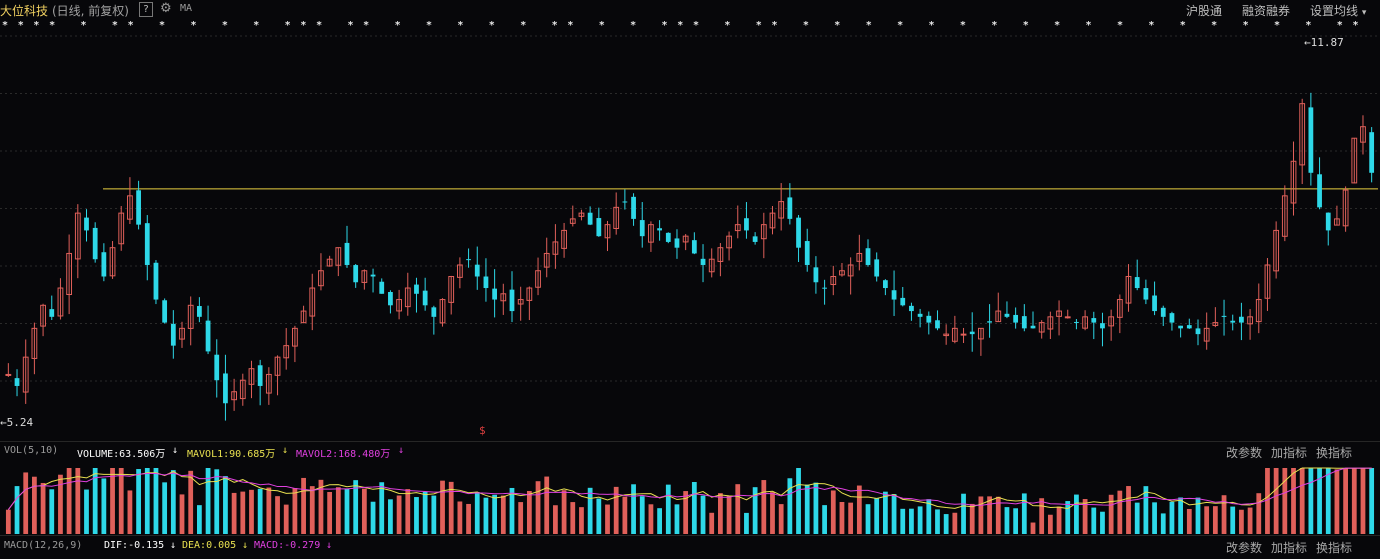 The width and height of the screenshot is (1380, 559). What do you see at coordinates (1338, 10) in the screenshot?
I see `link-ma-settings: 设置均线 ▾` at bounding box center [1338, 10].